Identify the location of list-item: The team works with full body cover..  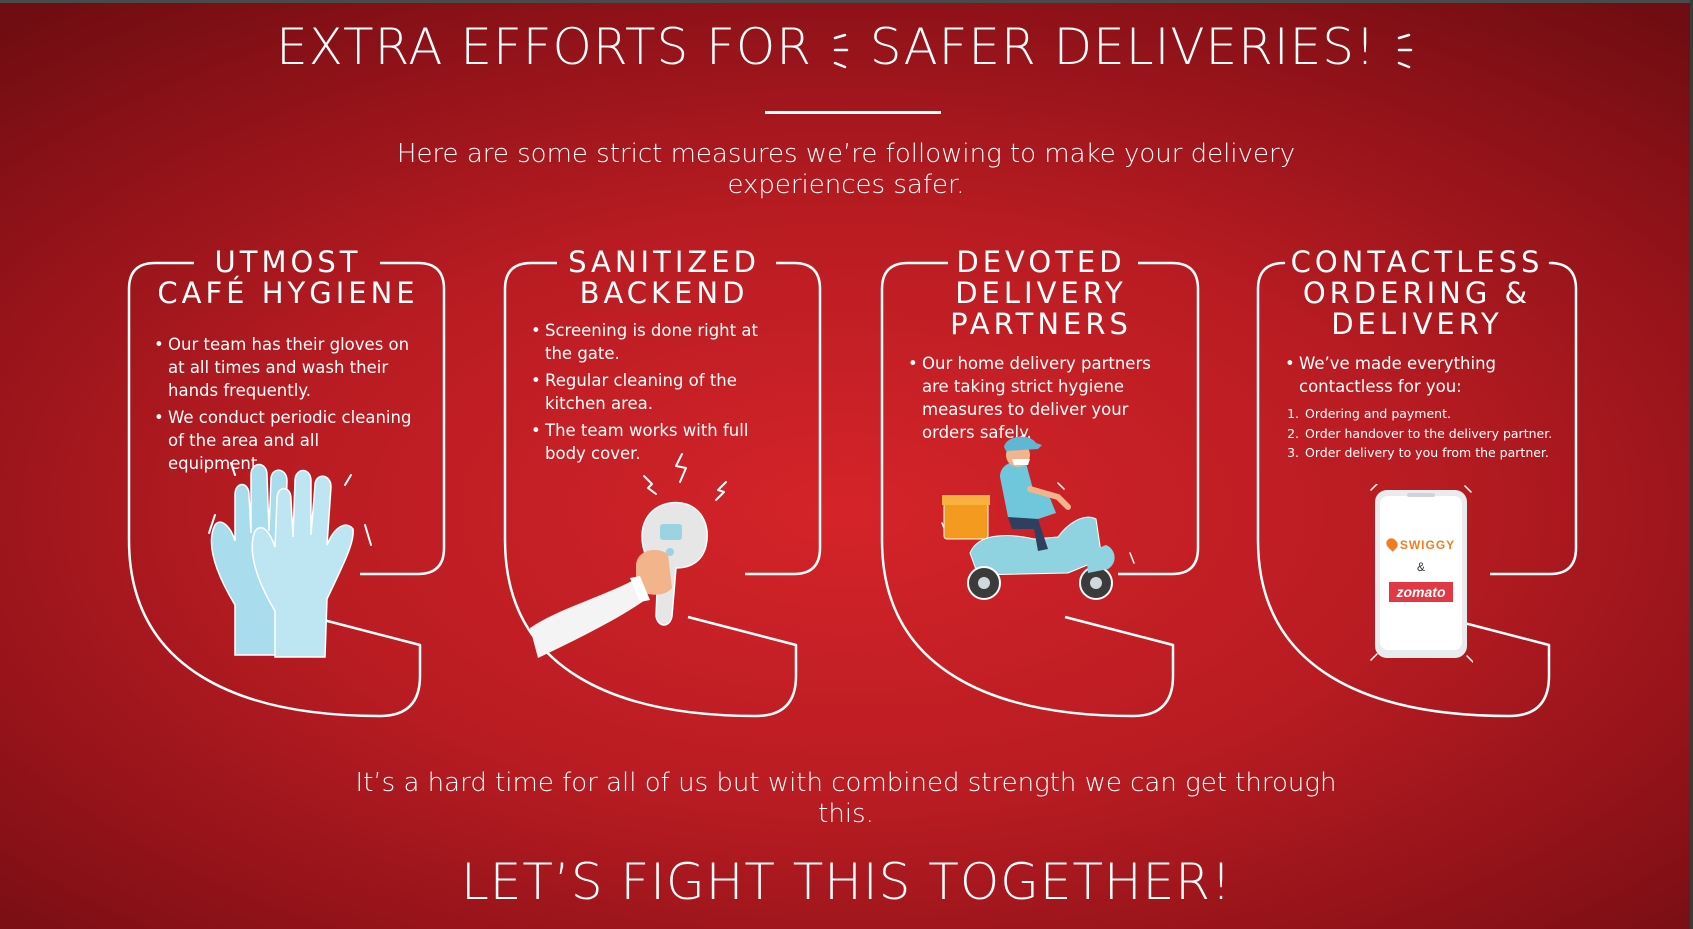
(656, 442).